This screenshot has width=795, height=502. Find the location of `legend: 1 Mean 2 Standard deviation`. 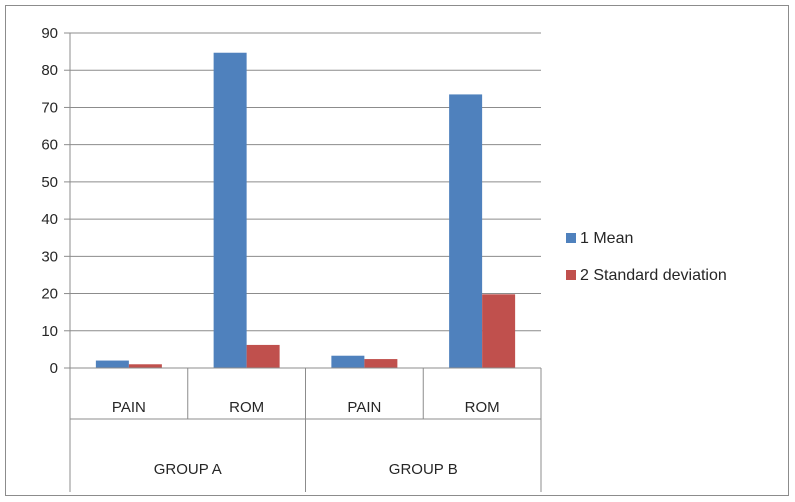

legend: 1 Mean 2 Standard deviation is located at coordinates (646, 257).